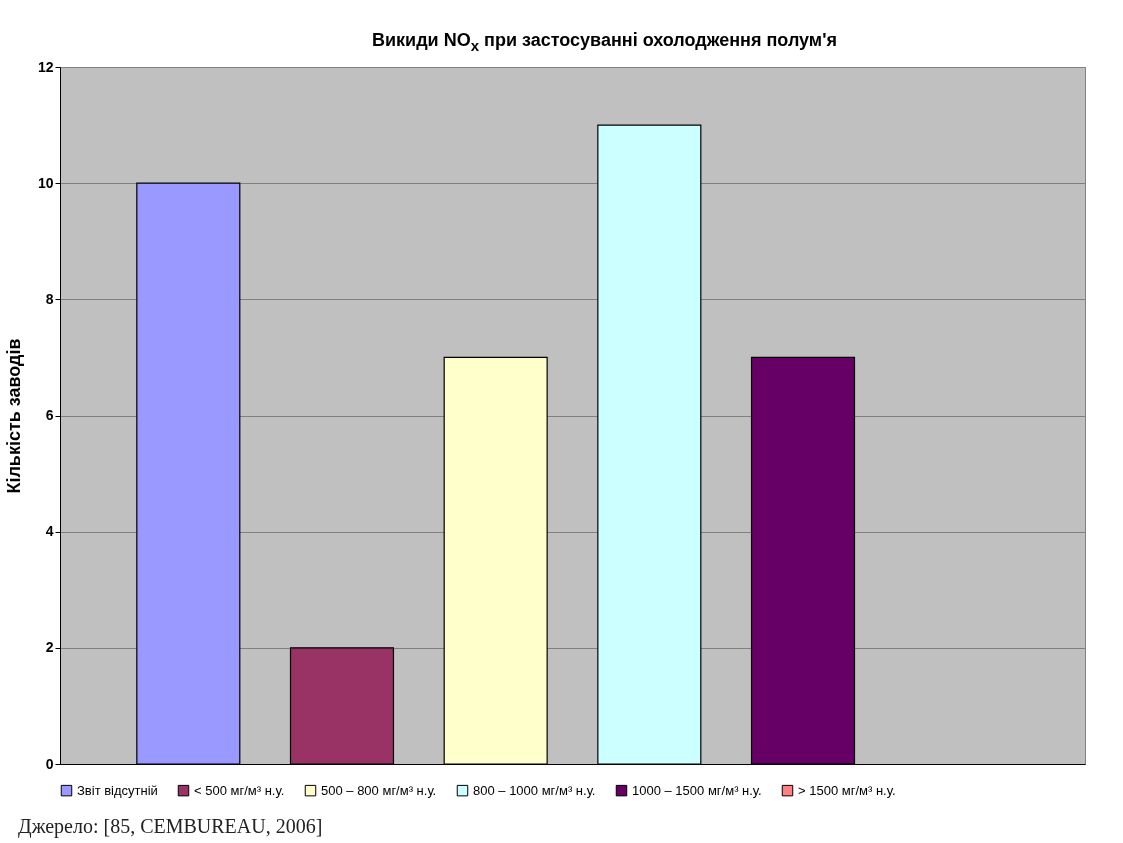 The height and width of the screenshot is (843, 1123). Describe the element at coordinates (45, 182) in the screenshot. I see `y-tick-label: 10` at that location.